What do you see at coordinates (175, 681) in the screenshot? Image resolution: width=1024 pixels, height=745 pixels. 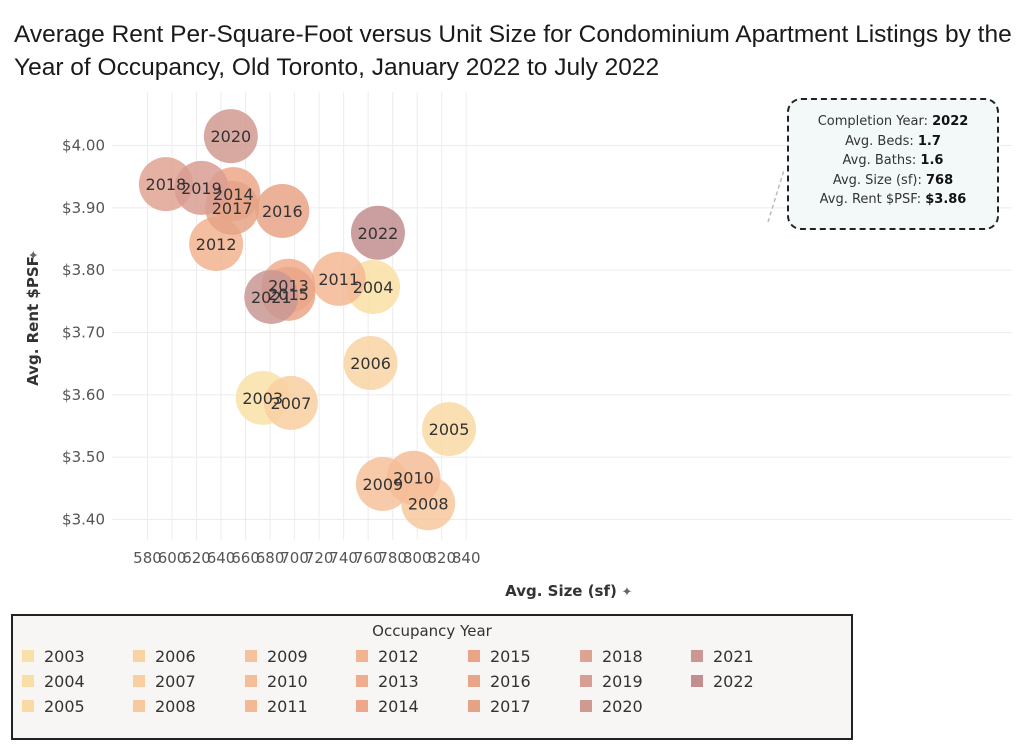 I see `legend-label: 2007` at bounding box center [175, 681].